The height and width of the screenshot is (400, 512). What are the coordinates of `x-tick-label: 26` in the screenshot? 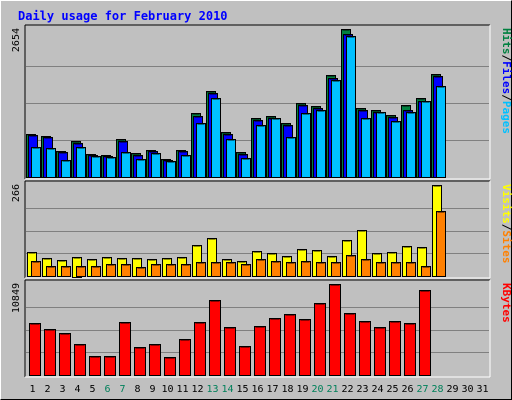 It's located at (407, 389).